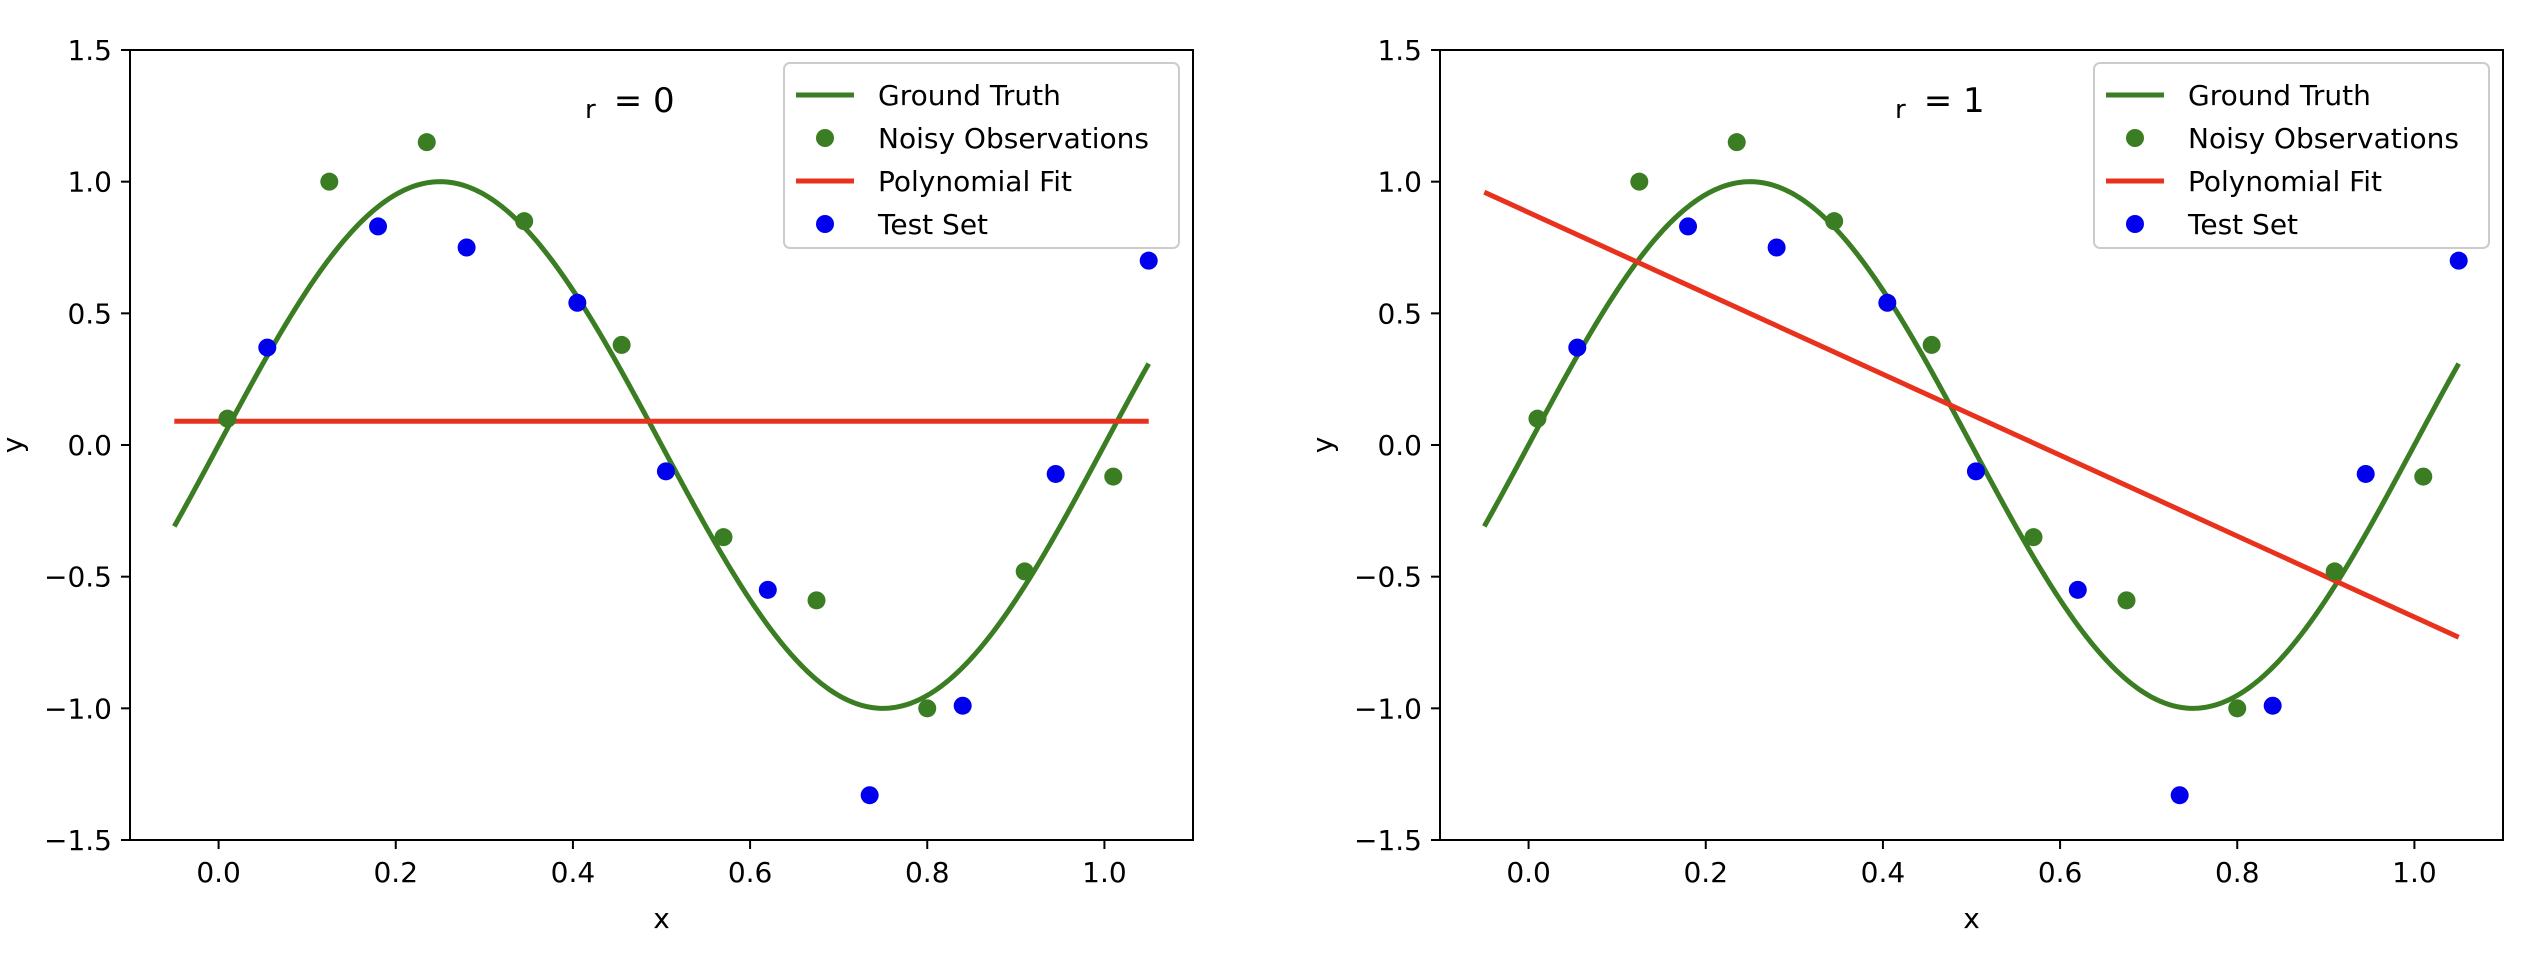 The width and height of the screenshot is (2542, 964). I want to click on regularization-annotation: r = 1, so click(1940, 103).